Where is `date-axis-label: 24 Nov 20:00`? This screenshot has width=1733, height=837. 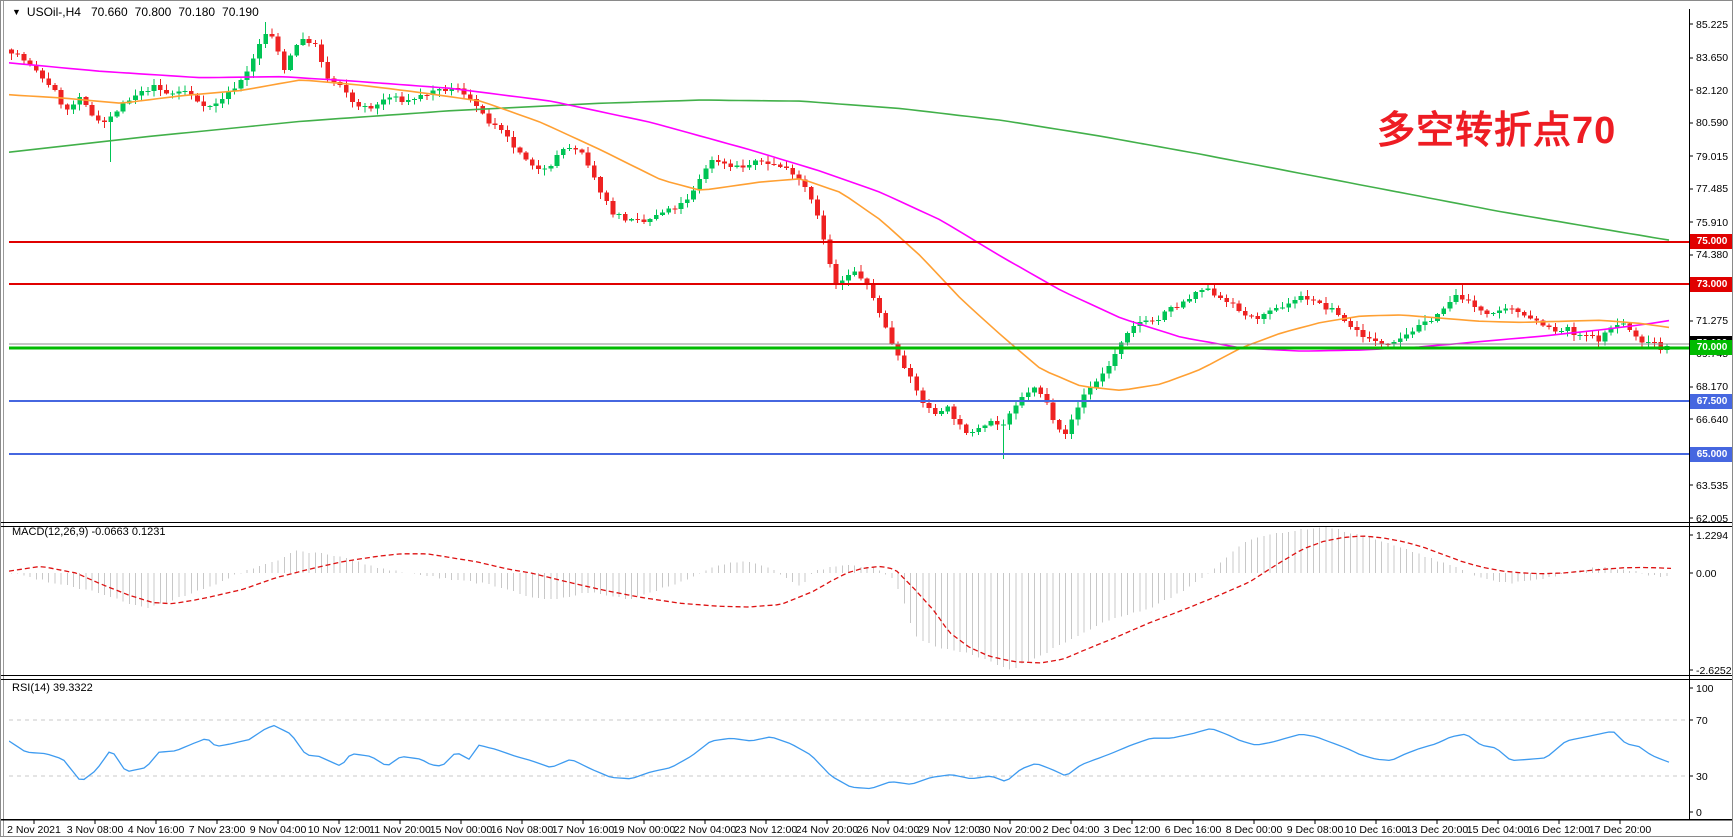 date-axis-label: 24 Nov 20:00 is located at coordinates (827, 830).